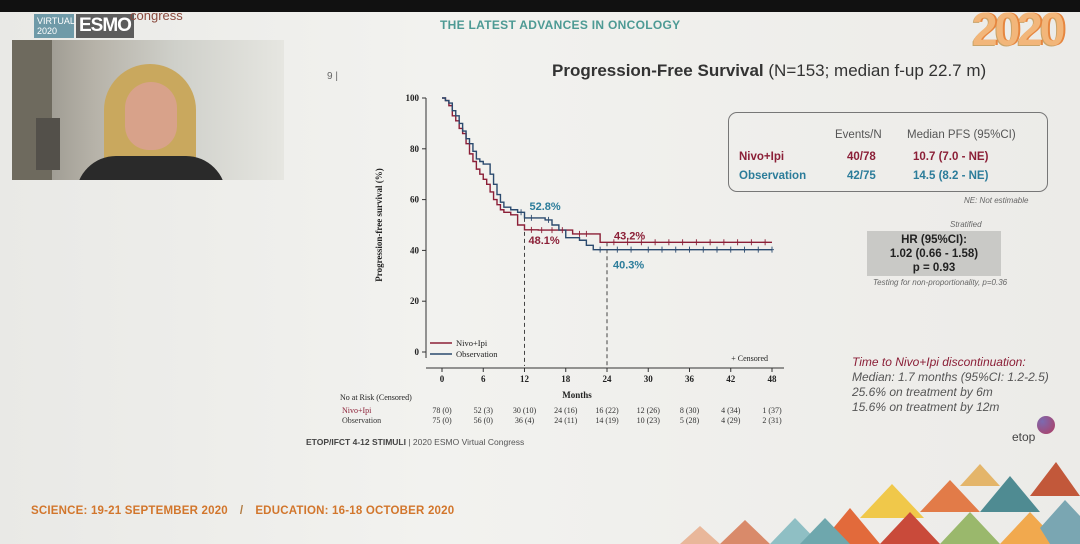 This screenshot has width=1080, height=544. I want to click on annotation-40-3pct: 40.3%, so click(628, 266).